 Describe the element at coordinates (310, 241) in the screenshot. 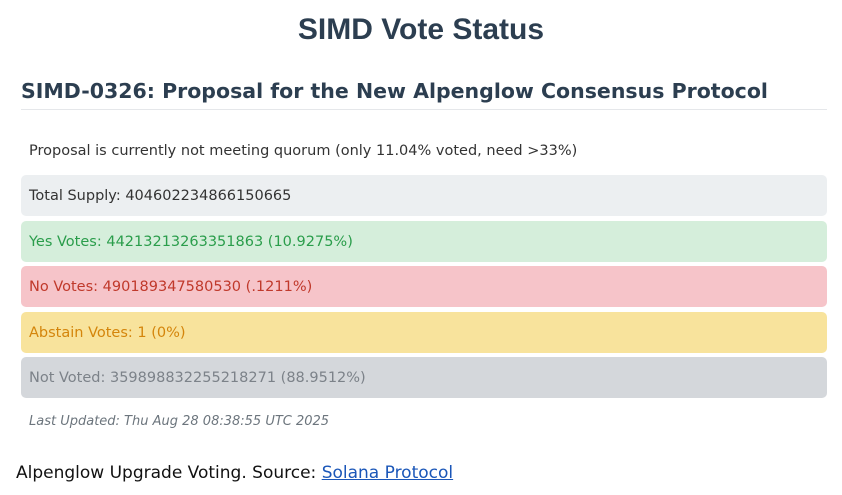

I see `yes-votes-percent: (10.9275%)` at that location.